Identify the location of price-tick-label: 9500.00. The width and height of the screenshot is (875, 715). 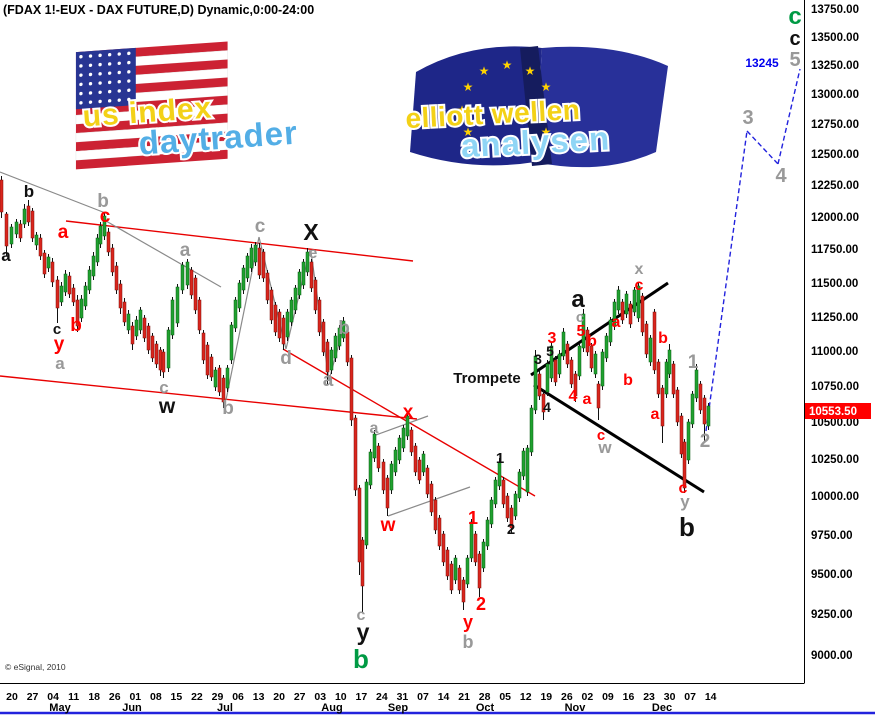
(832, 575).